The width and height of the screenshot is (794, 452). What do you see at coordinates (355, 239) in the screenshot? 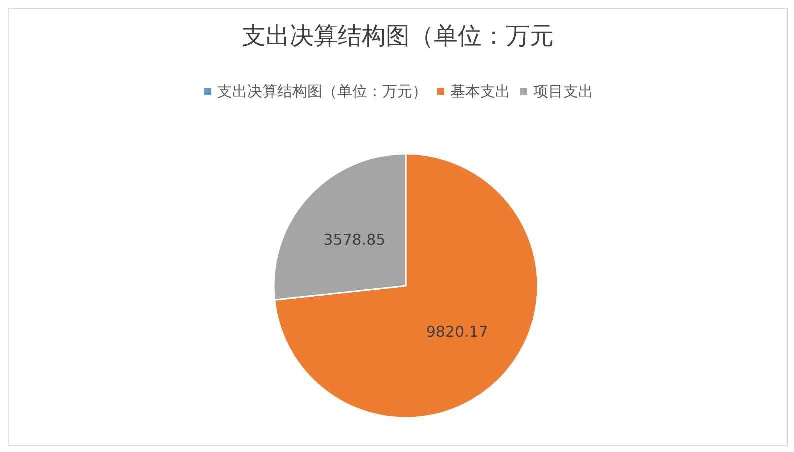
I see `data-label: 3578.85` at bounding box center [355, 239].